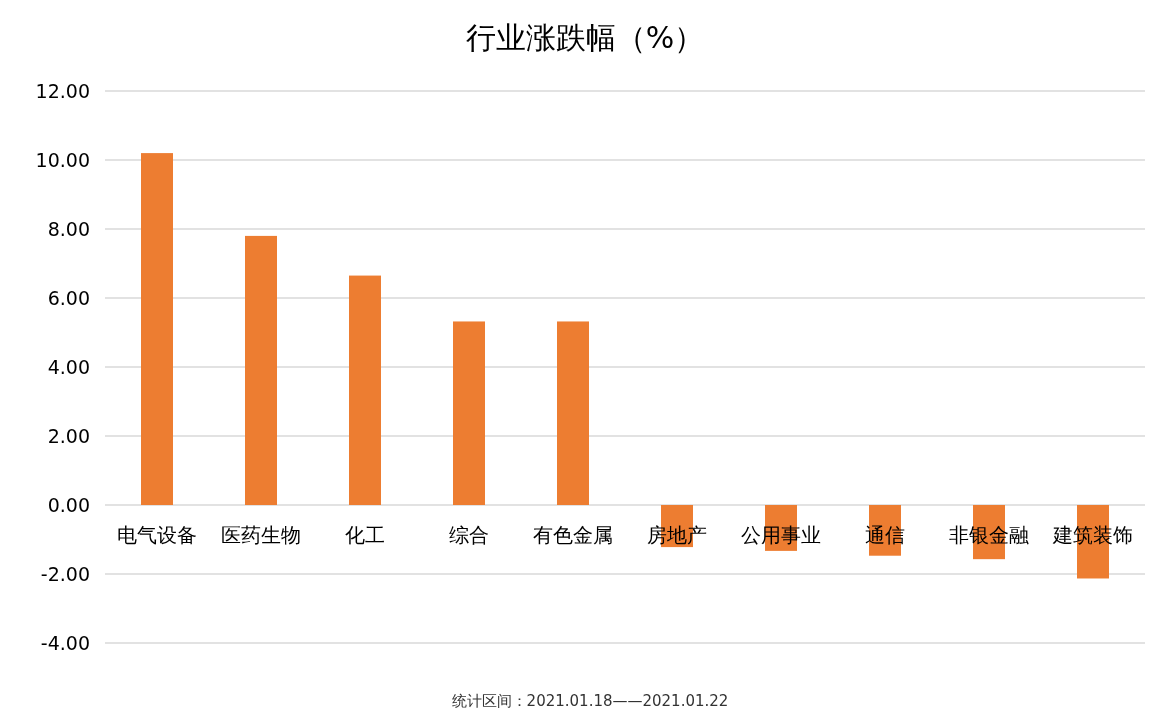 This screenshot has height=726, width=1170. I want to click on y-tick-label: 8.00, so click(68, 229).